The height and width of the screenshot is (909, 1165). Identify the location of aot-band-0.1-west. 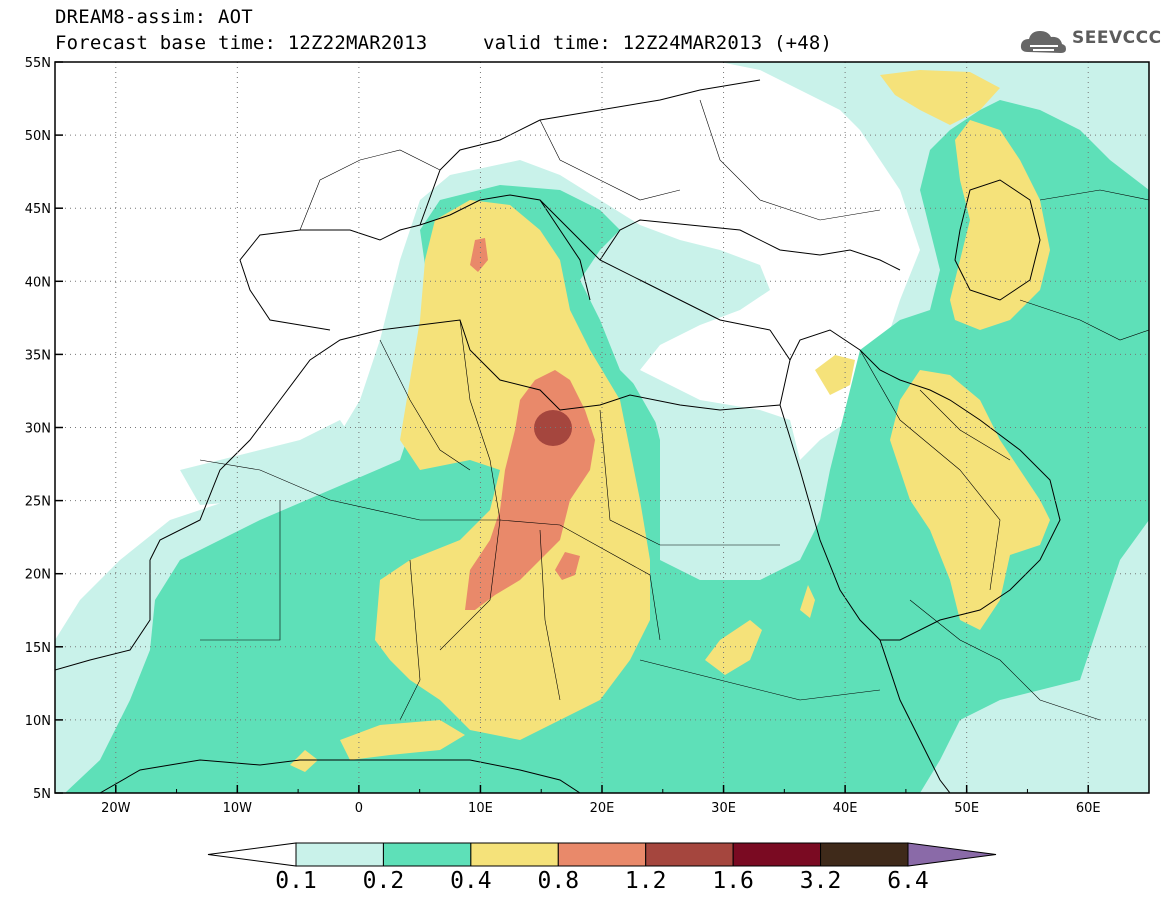
(270, 462).